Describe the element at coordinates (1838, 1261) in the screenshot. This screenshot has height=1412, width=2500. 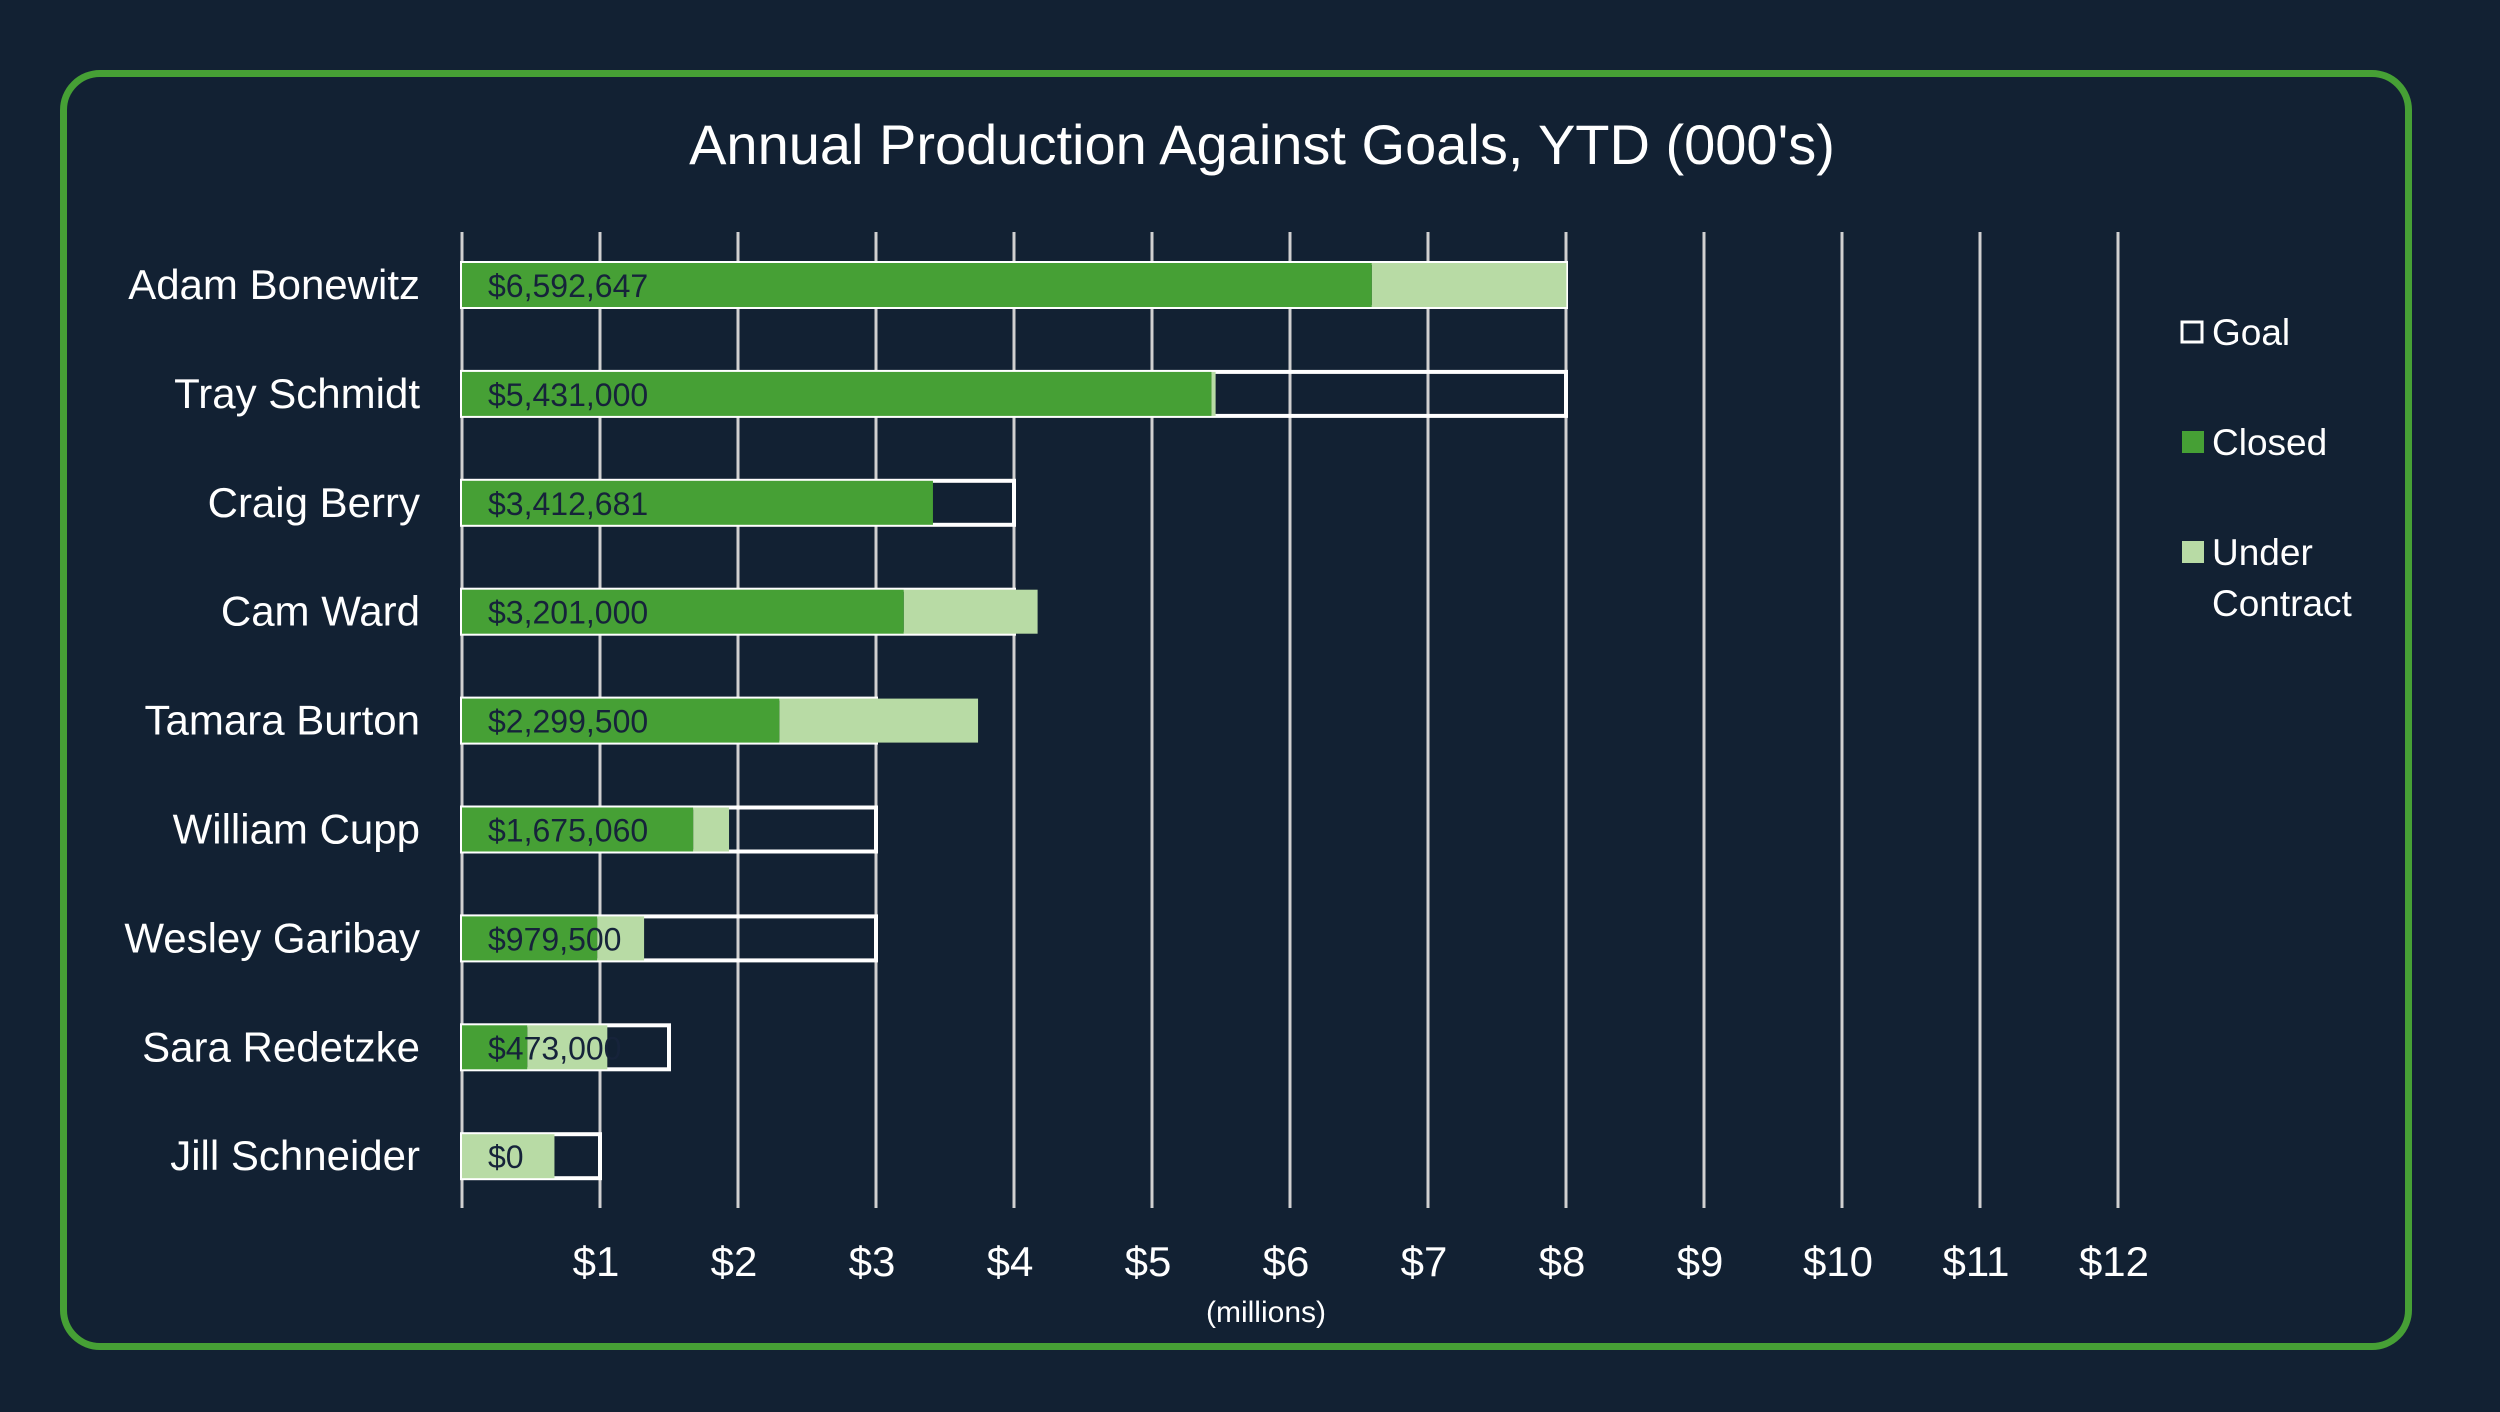
I see `x-tick-label: $10` at that location.